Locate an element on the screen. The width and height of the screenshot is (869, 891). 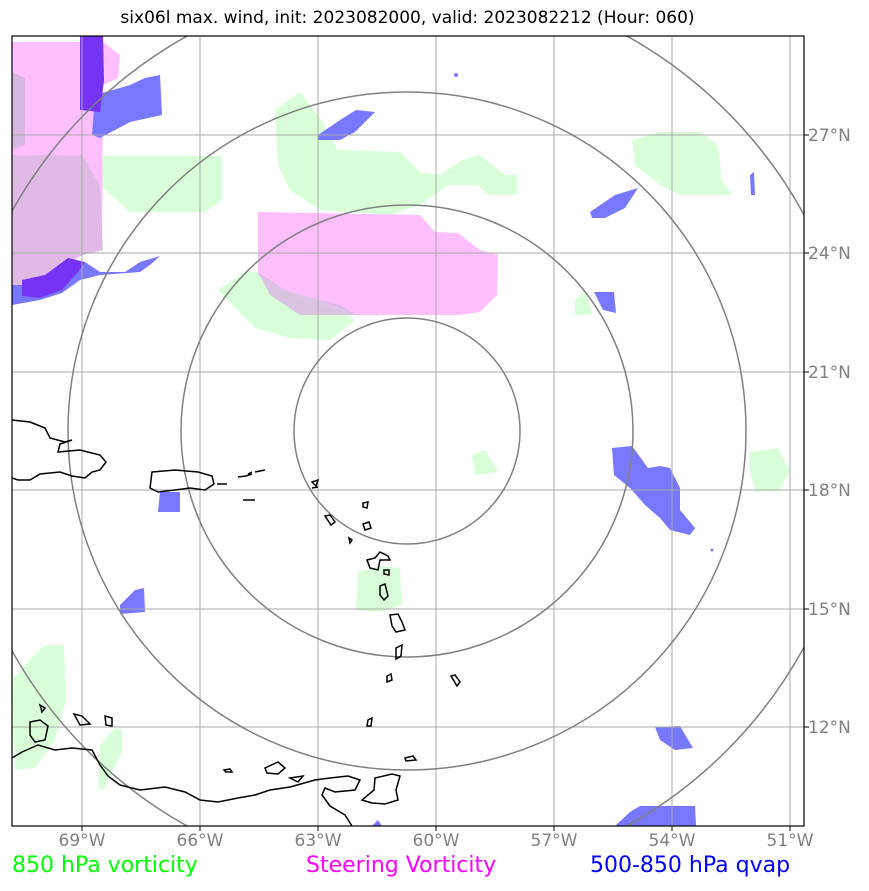
legend-vorticity: 850 hPa vorticity is located at coordinates (105, 865).